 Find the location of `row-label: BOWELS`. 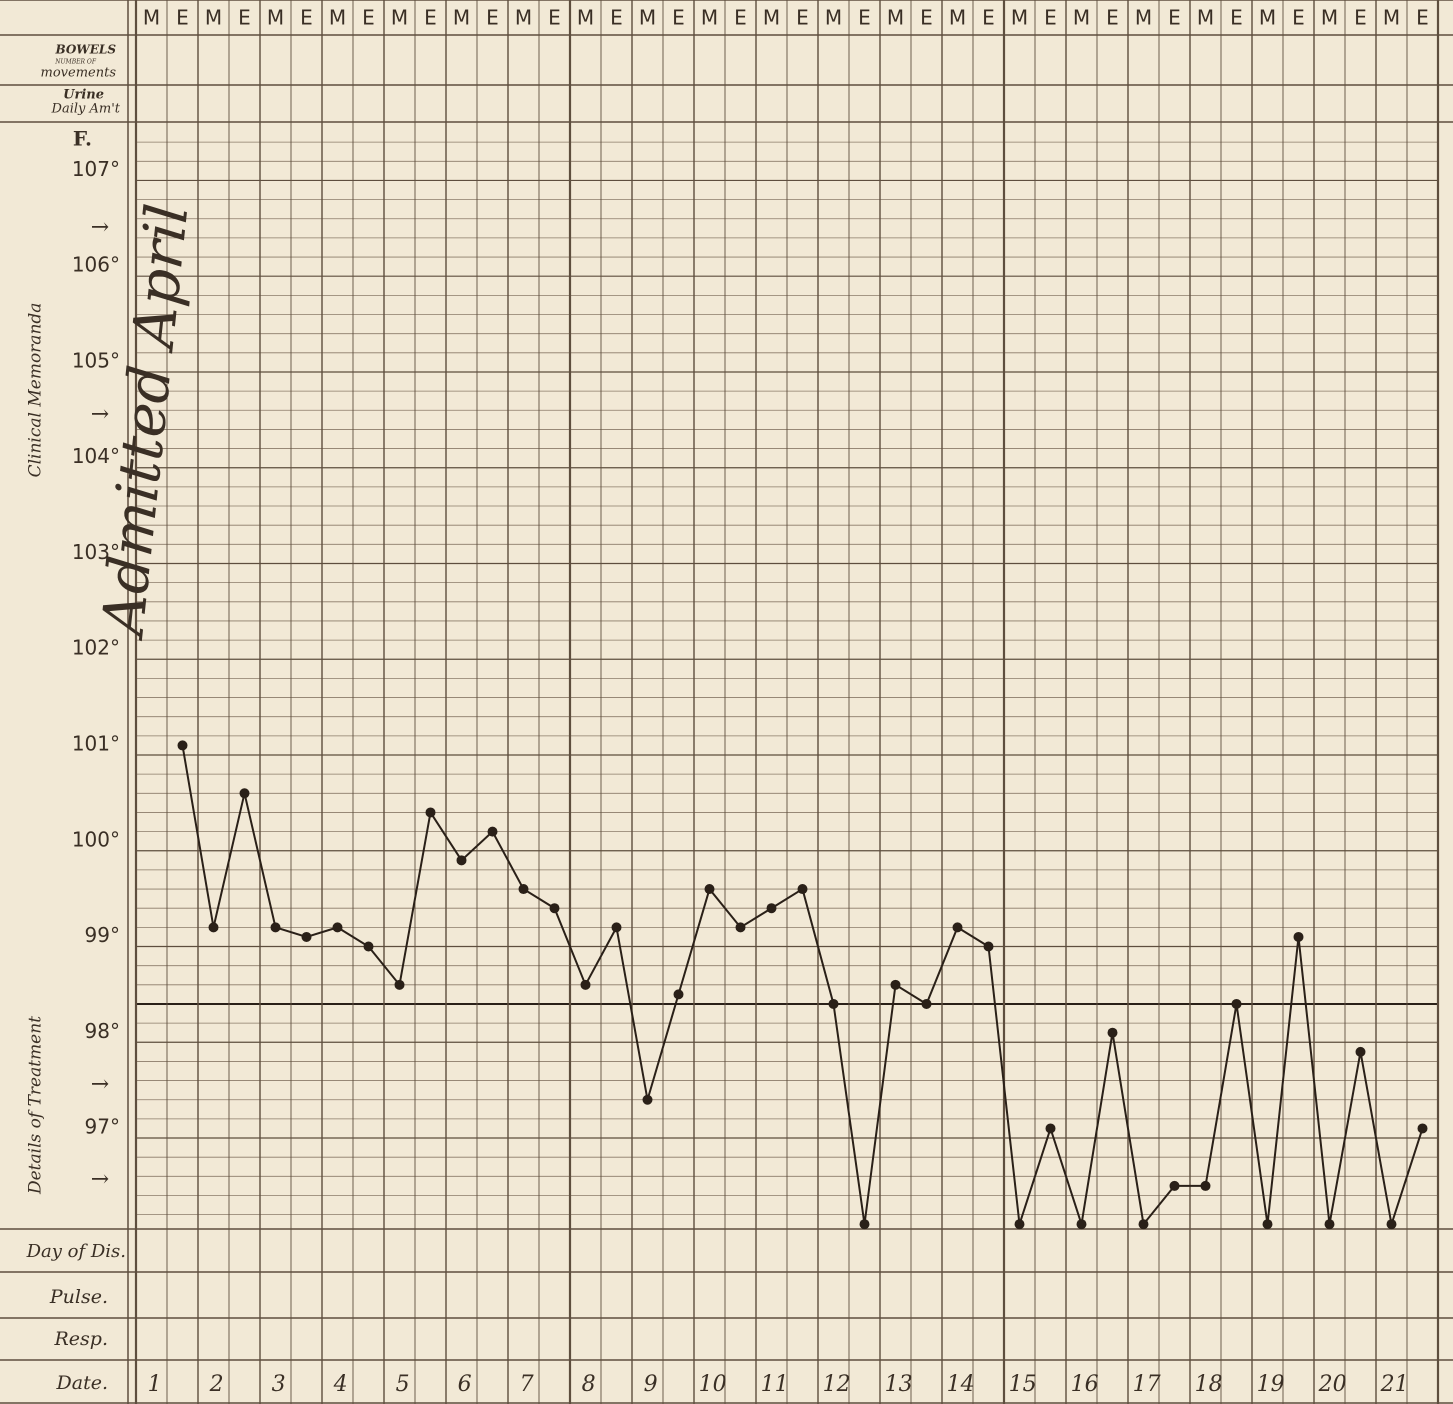

row-label: BOWELS is located at coordinates (85, 50).